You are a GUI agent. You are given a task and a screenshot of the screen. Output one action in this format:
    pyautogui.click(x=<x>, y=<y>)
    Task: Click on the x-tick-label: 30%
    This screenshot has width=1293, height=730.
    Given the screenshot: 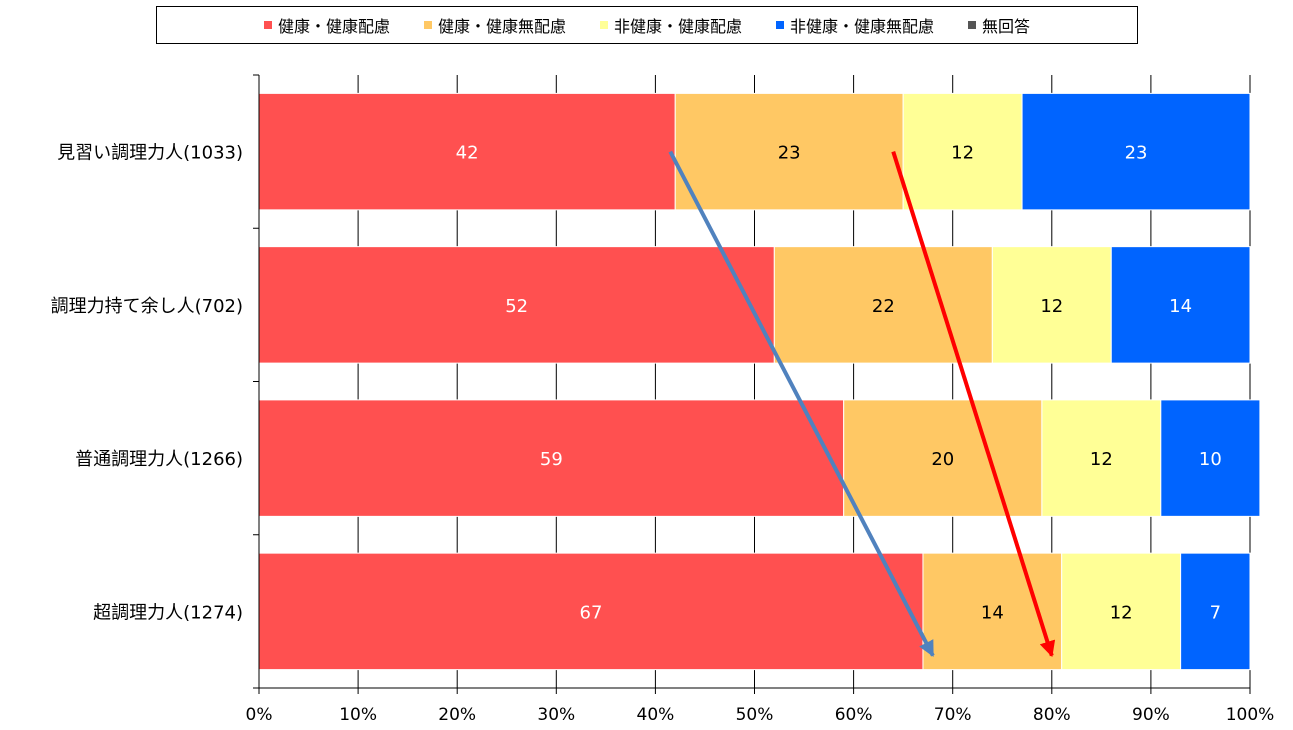 What is the action you would take?
    pyautogui.click(x=556, y=715)
    